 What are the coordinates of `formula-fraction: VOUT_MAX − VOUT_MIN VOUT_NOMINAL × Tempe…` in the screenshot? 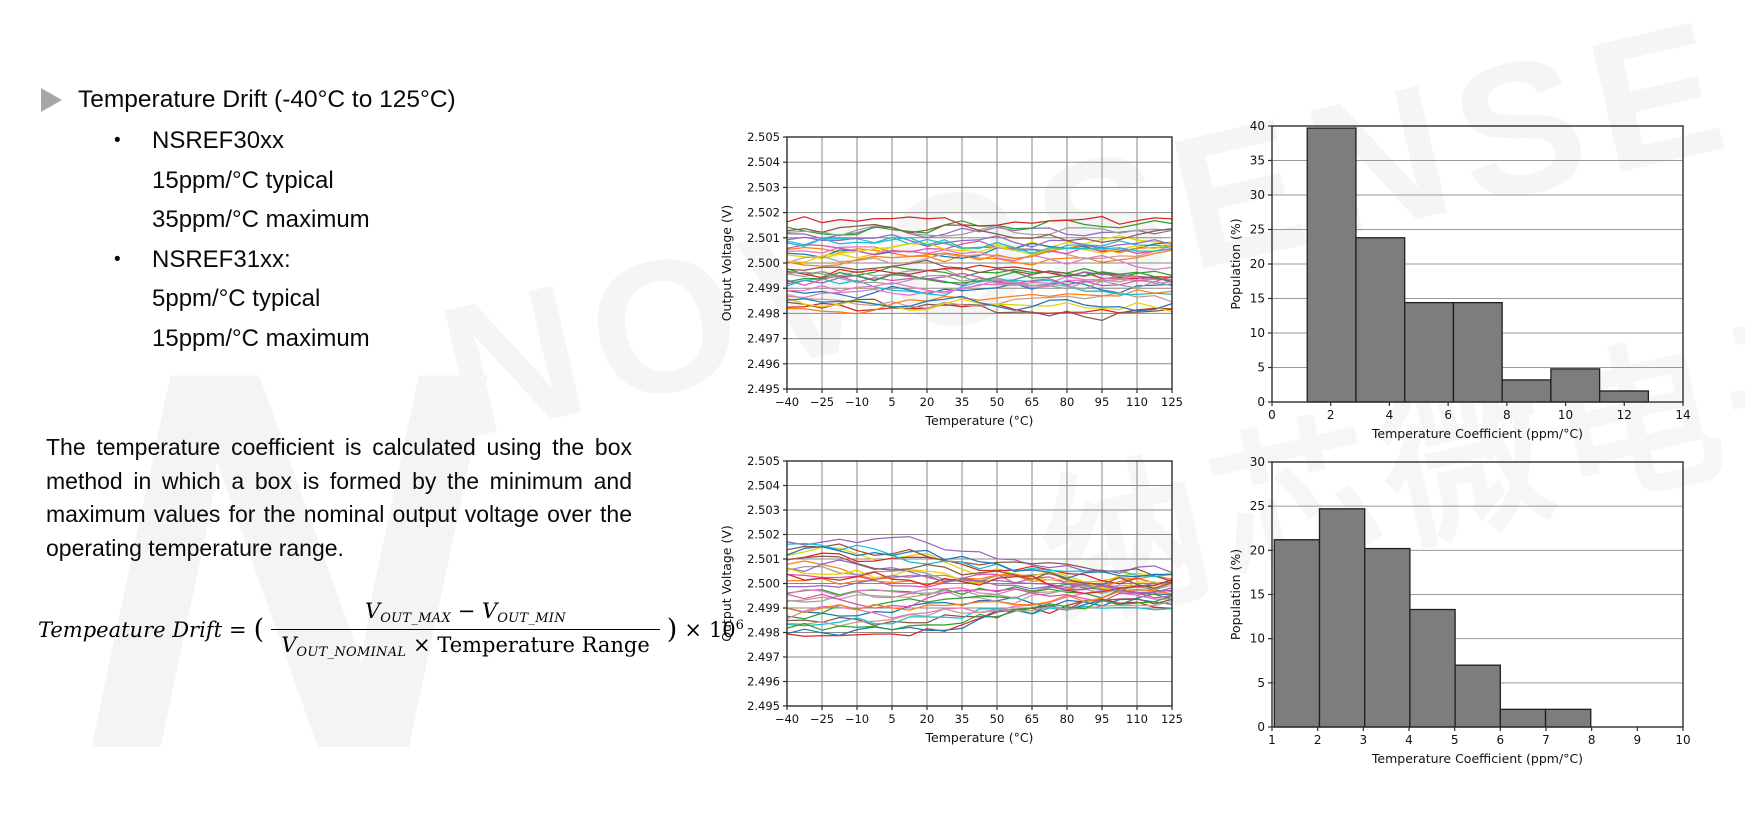 It's located at (465, 630).